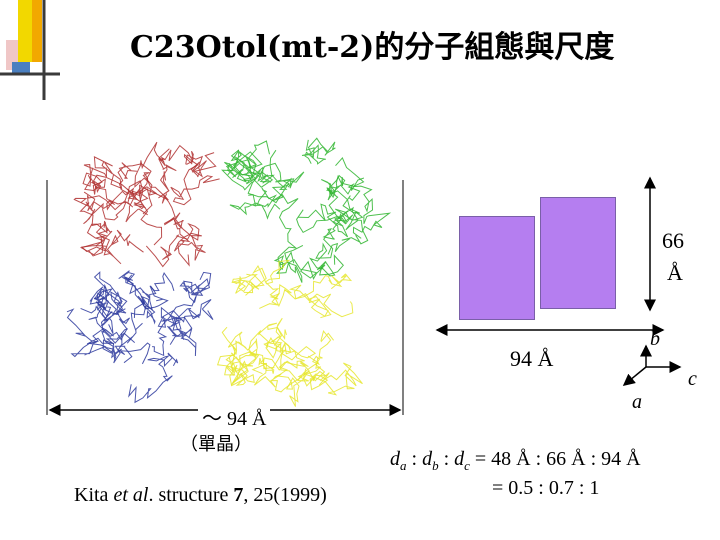  I want to click on citation: Kita et al. structure 7, 25(1999), so click(200, 495).